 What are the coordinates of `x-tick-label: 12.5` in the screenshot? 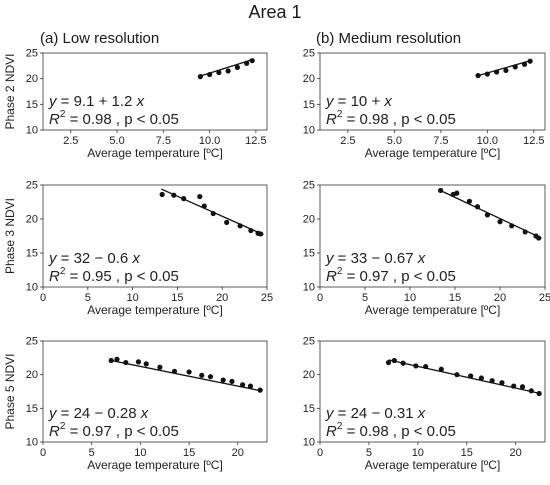 It's located at (255, 141).